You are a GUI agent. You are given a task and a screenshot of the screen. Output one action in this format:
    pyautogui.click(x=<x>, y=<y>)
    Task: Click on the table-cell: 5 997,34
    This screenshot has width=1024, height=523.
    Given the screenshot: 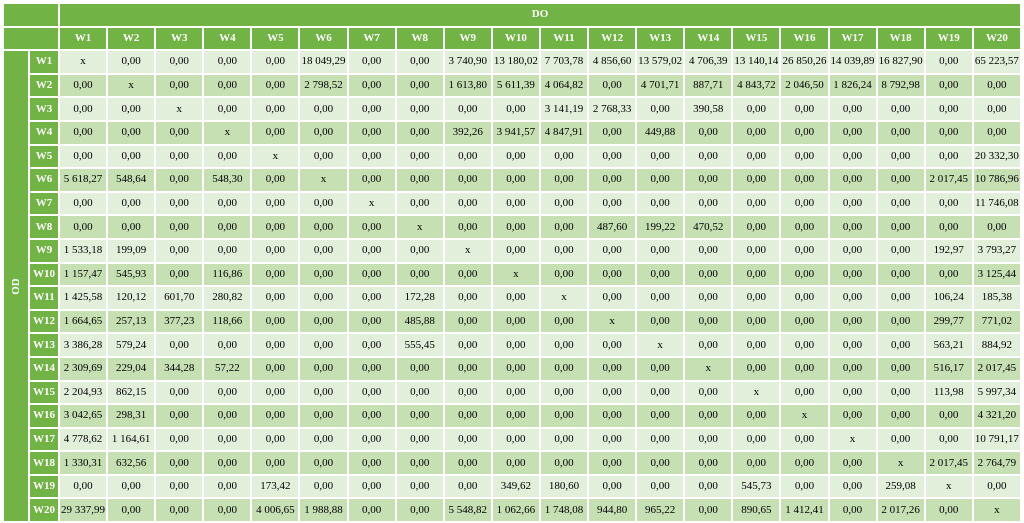 What is the action you would take?
    pyautogui.click(x=996, y=392)
    